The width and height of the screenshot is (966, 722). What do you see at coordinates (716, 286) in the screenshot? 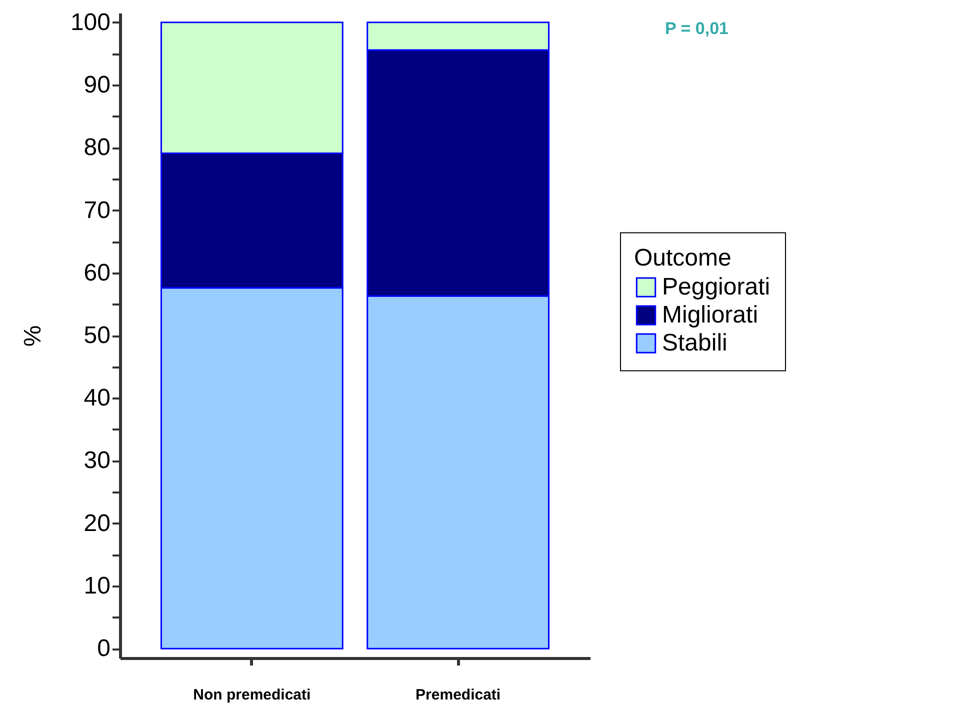
I see `legend-label: Peggiorati` at bounding box center [716, 286].